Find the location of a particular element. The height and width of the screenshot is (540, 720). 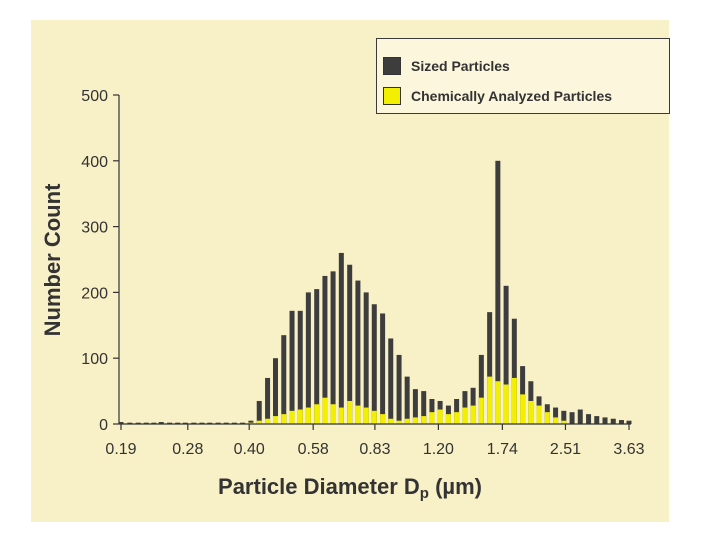

y-tick-label: 300 is located at coordinates (94, 228).